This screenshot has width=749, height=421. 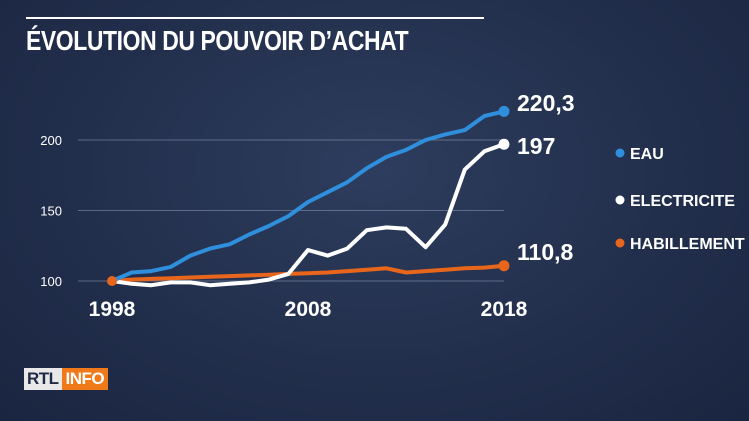 What do you see at coordinates (647, 154) in the screenshot?
I see `legend-label-eau: EAU` at bounding box center [647, 154].